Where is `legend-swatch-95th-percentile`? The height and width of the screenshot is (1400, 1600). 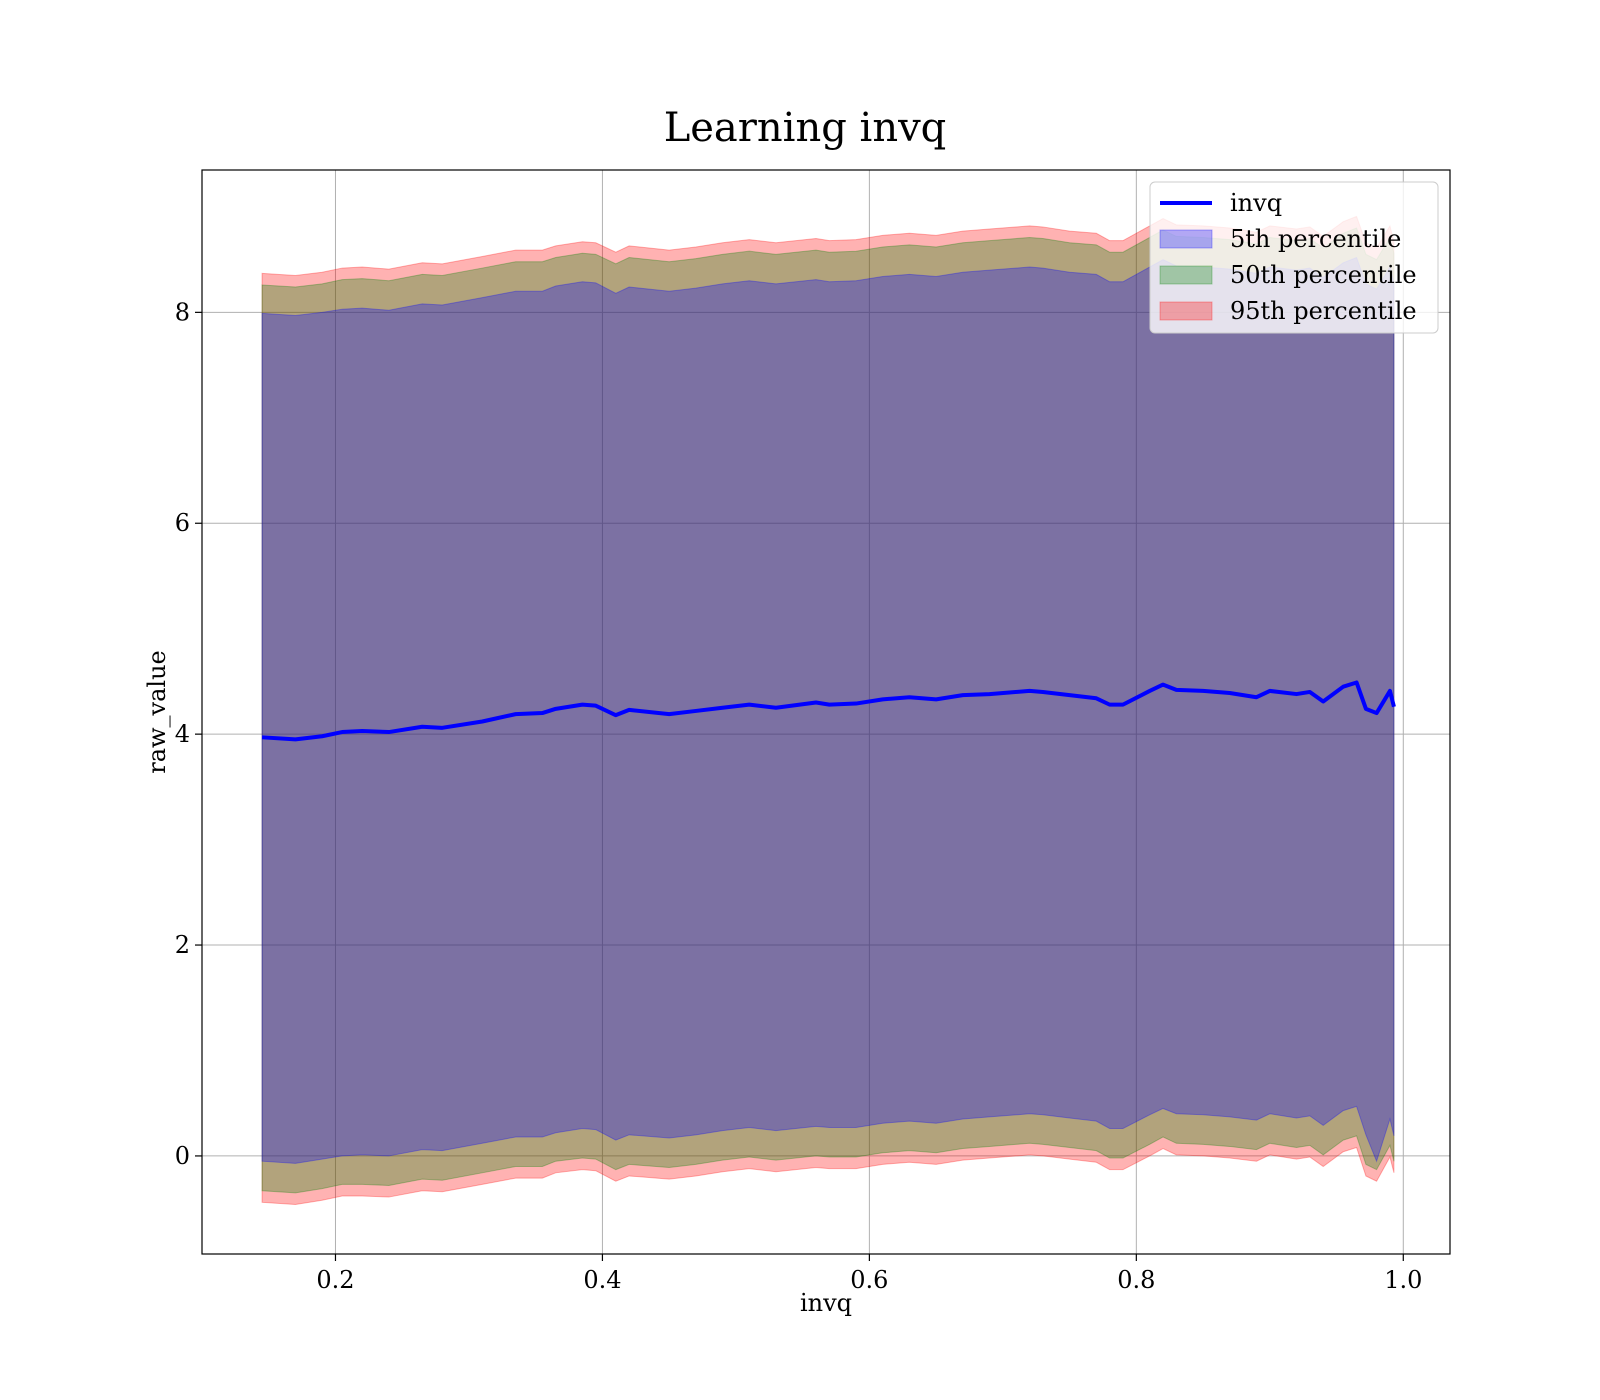 legend-swatch-95th-percentile is located at coordinates (1186, 311).